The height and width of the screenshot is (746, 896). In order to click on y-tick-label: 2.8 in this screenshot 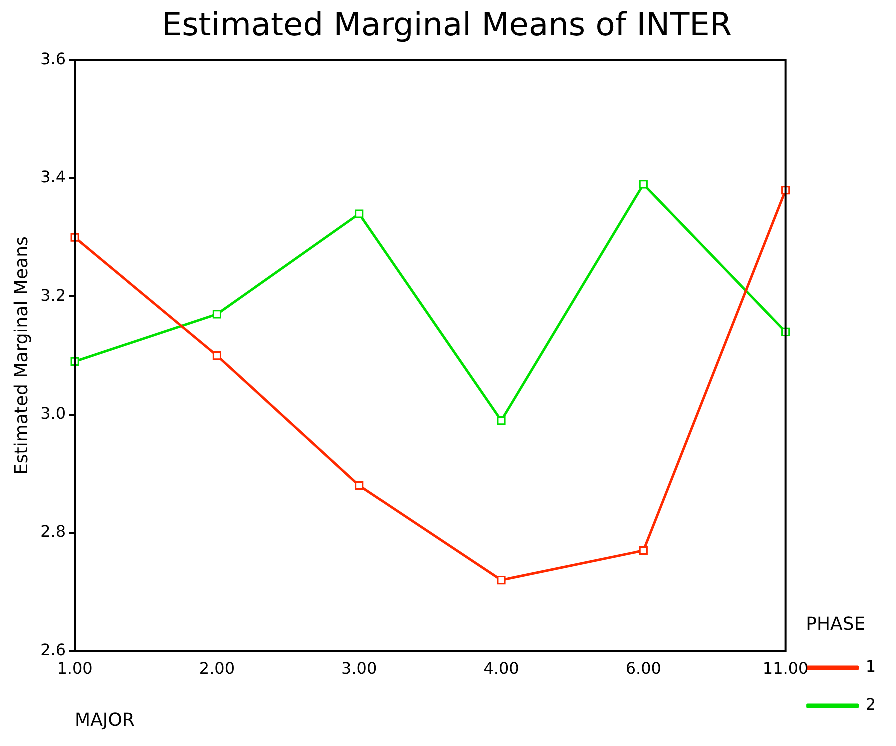, I will do `click(53, 532)`.